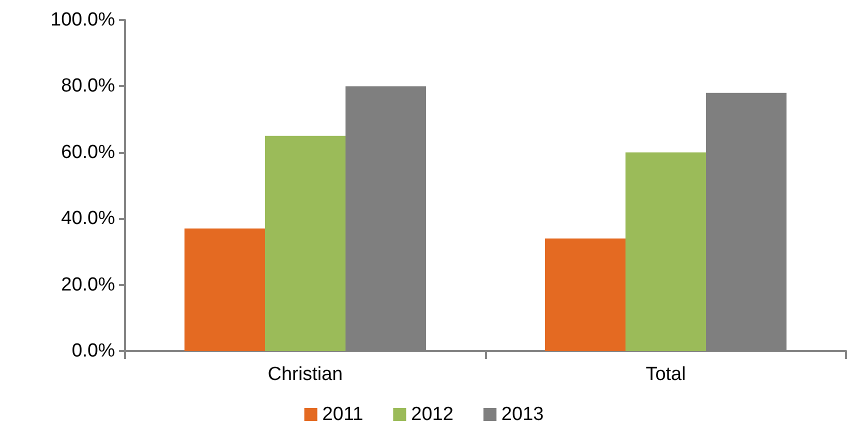 This screenshot has height=433, width=848. I want to click on y-tick-label: 40.0%, so click(88, 219).